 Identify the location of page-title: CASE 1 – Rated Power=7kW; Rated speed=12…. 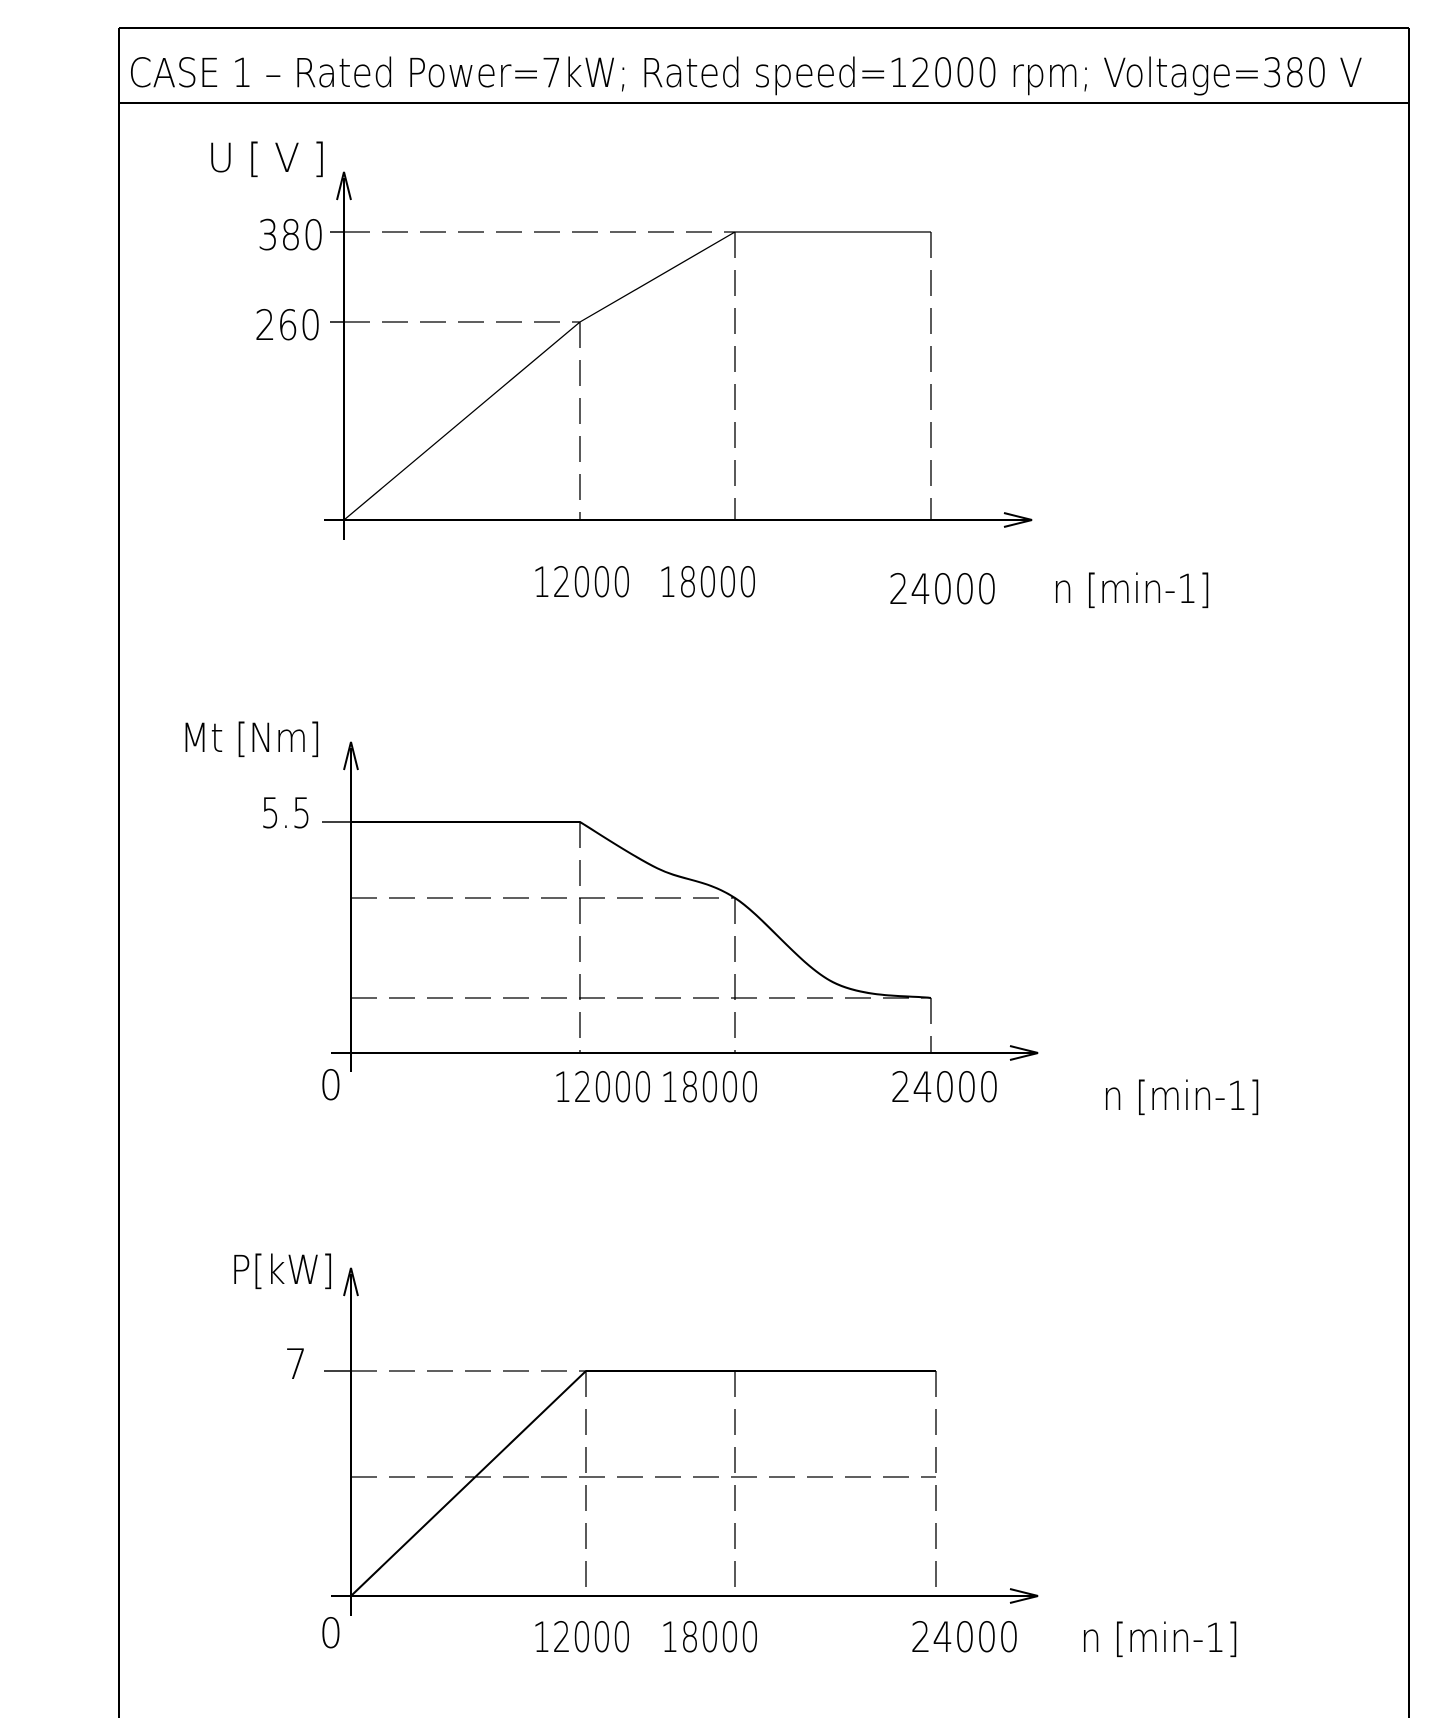
(745, 74).